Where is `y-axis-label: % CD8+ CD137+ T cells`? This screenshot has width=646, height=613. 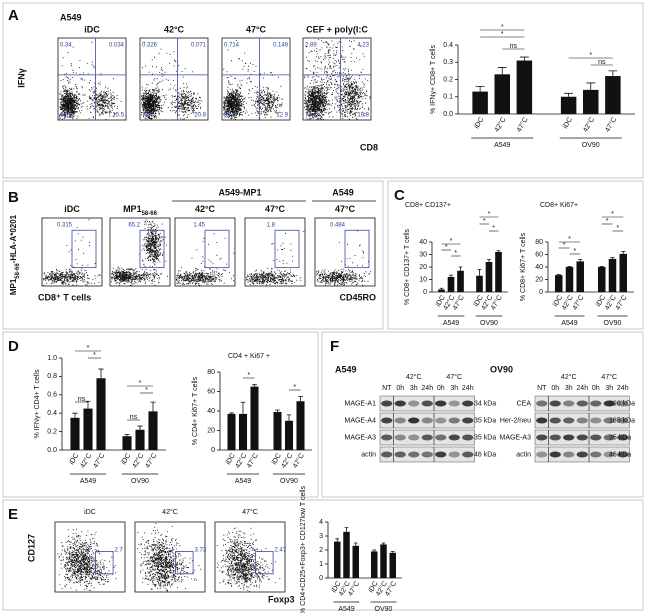 y-axis-label: % CD8+ CD137+ T cells is located at coordinates (407, 267).